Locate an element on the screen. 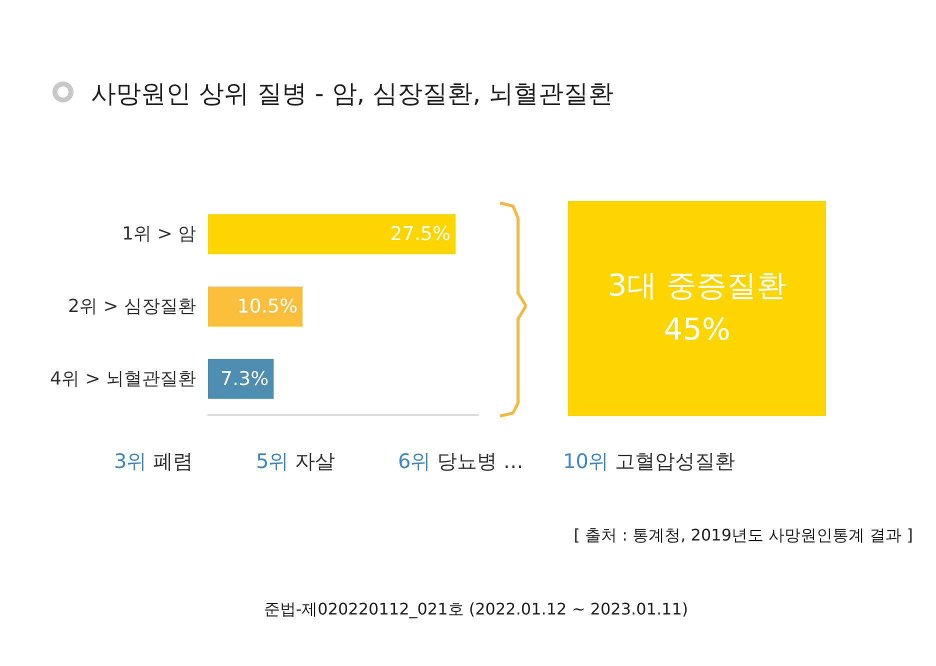 The width and height of the screenshot is (936, 666). data-label: 7.3% is located at coordinates (244, 379).